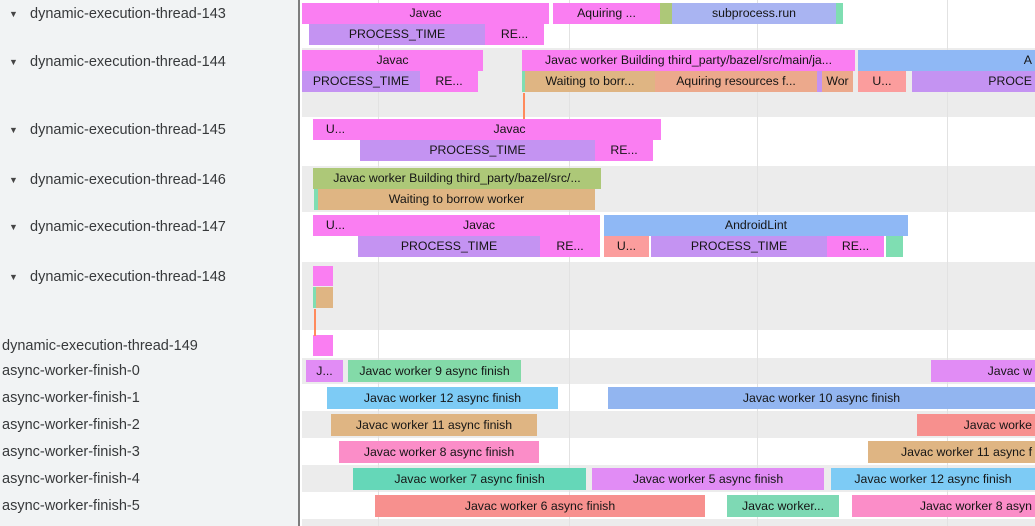 This screenshot has height=526, width=1035. Describe the element at coordinates (951, 452) in the screenshot. I see `timeline-bar: Javac worker 11 async f` at that location.